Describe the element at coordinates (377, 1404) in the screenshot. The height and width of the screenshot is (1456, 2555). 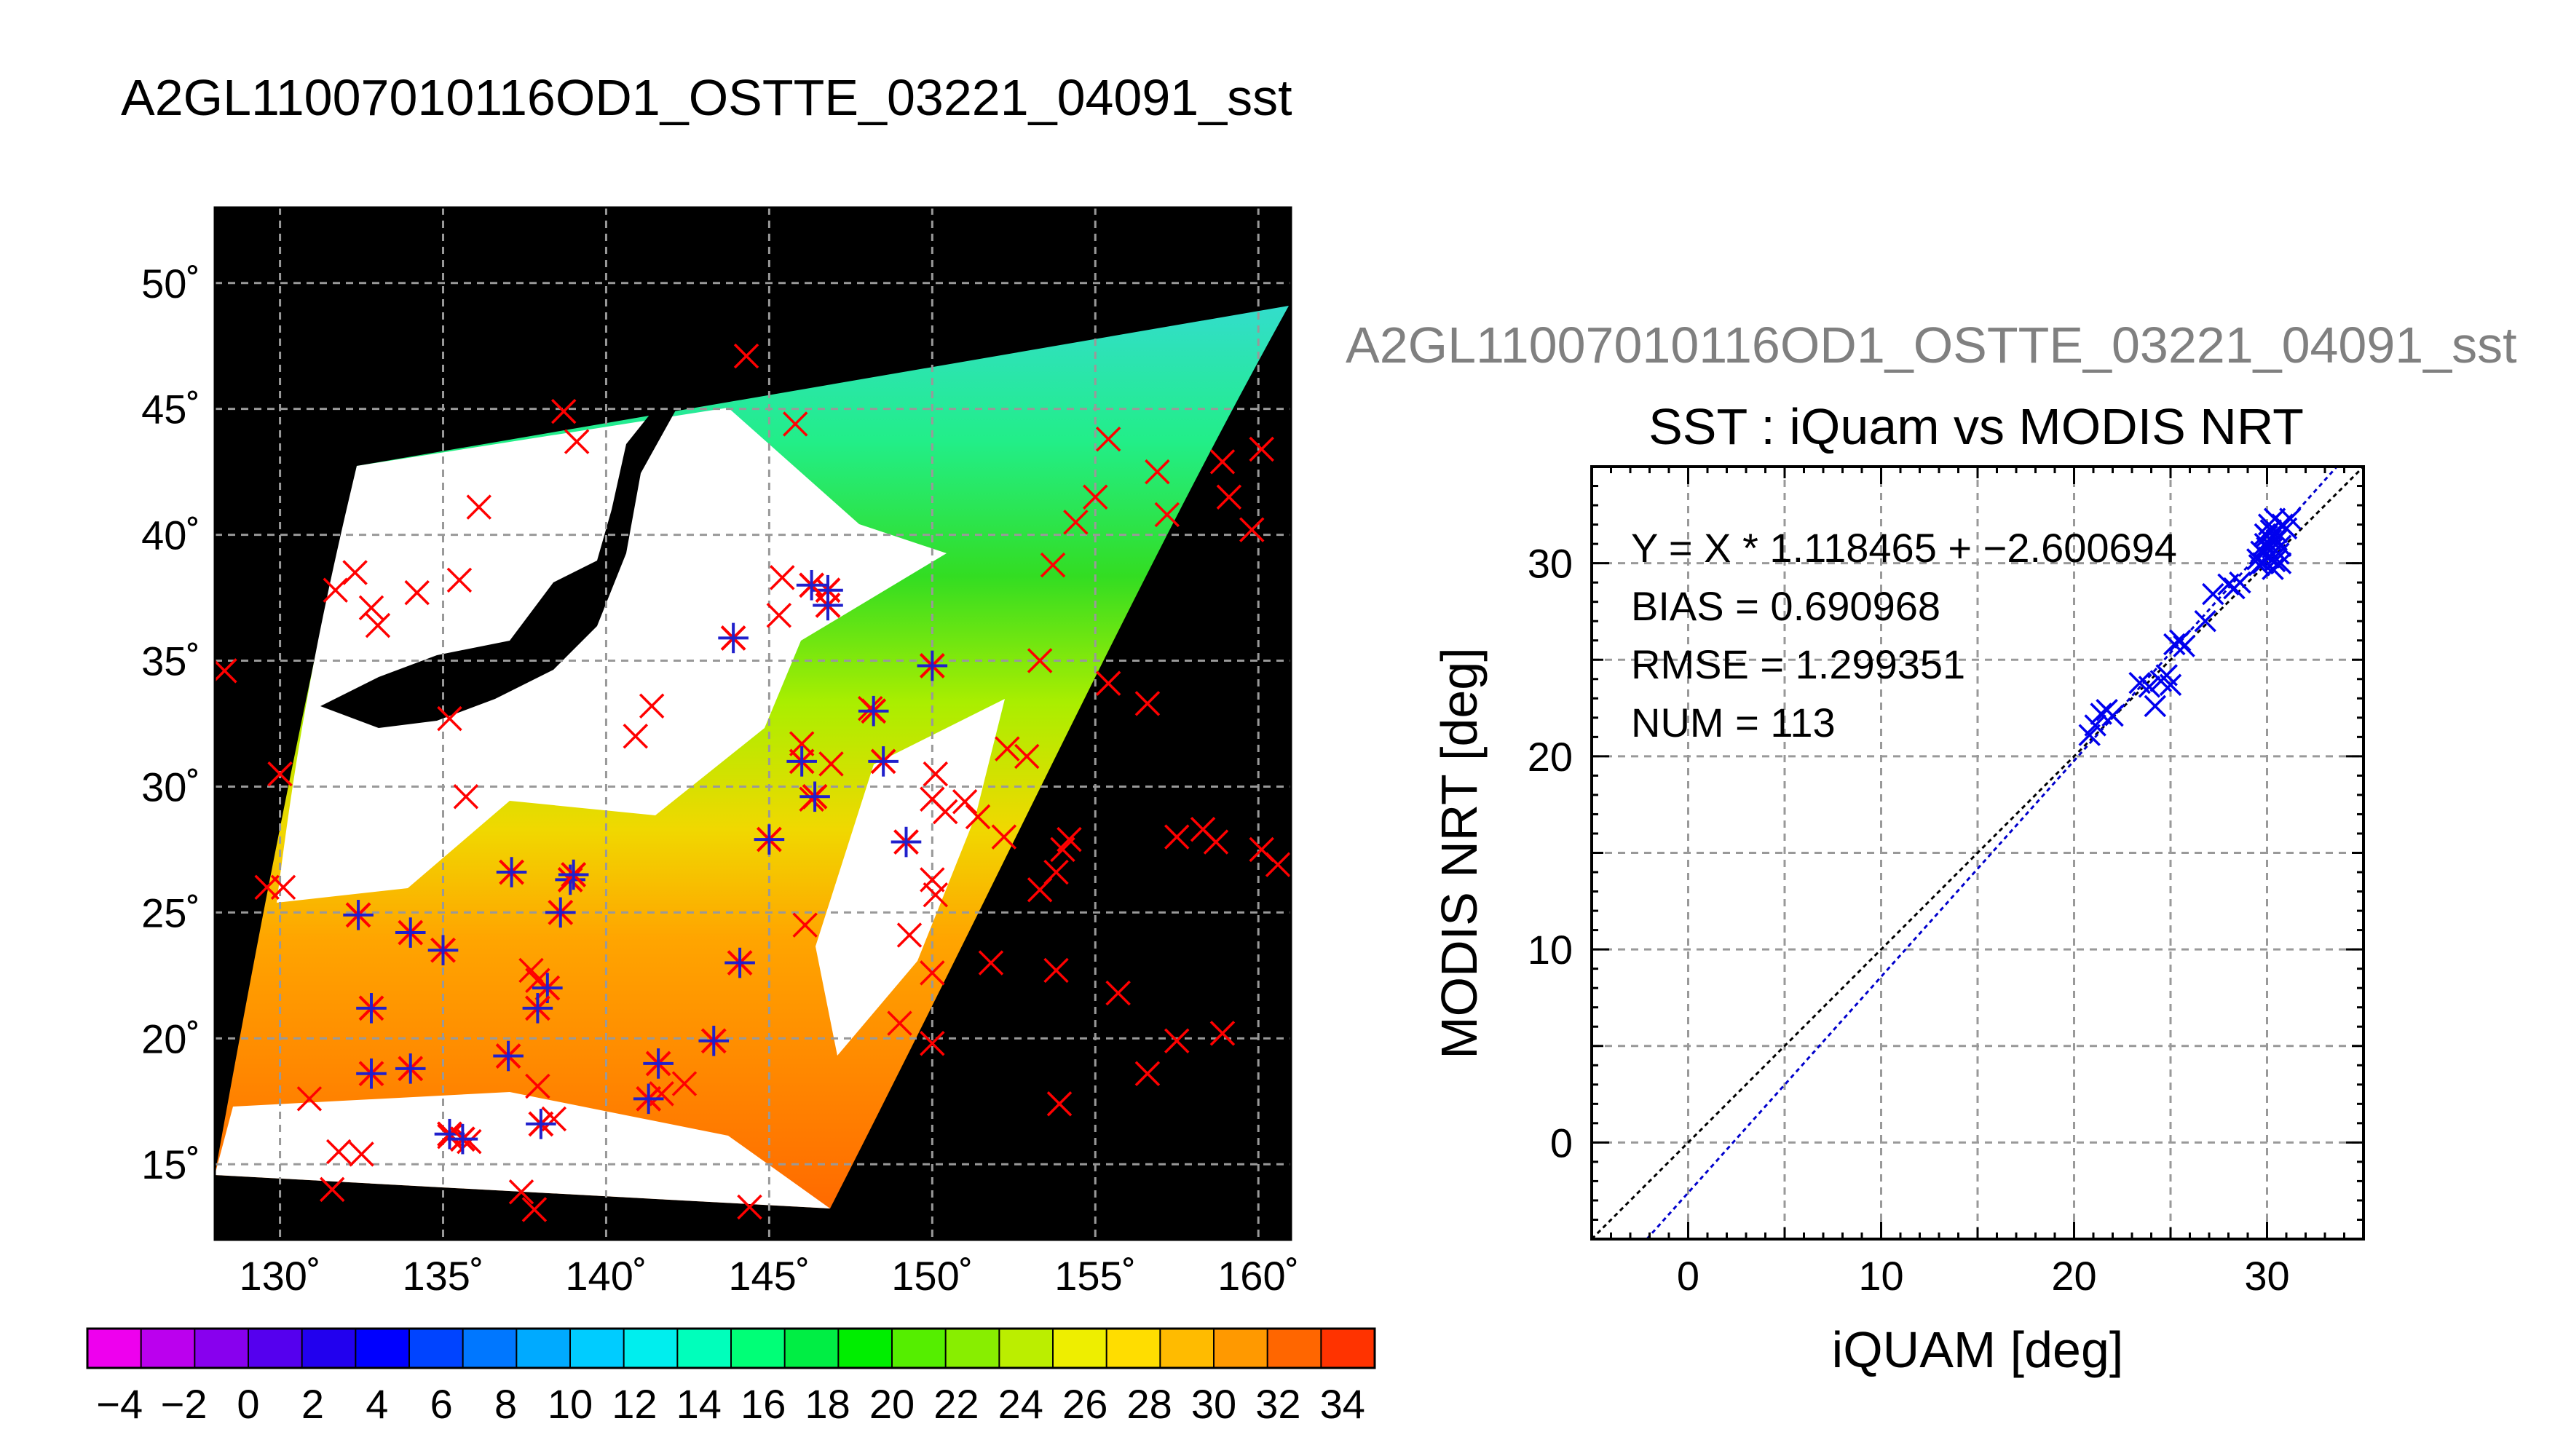
I see `colorbar-tick-label: 4` at that location.